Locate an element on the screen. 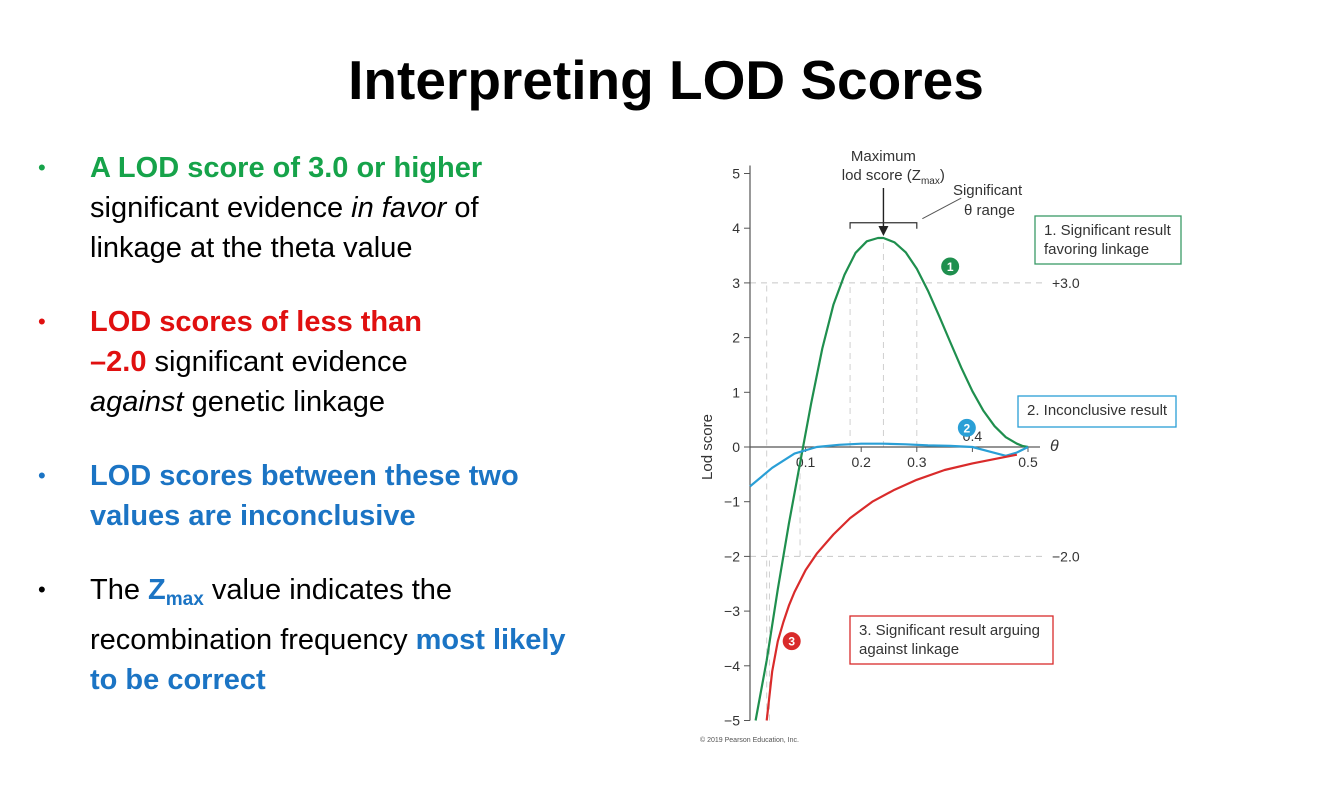  series-marker-label: 1 is located at coordinates (950, 267).